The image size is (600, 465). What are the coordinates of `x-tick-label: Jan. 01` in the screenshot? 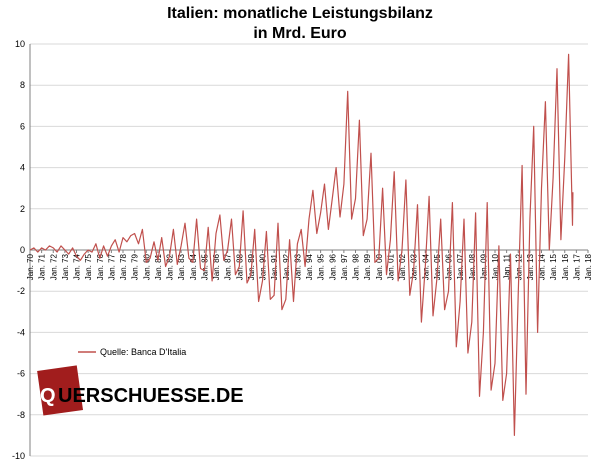 It's located at (390, 266).